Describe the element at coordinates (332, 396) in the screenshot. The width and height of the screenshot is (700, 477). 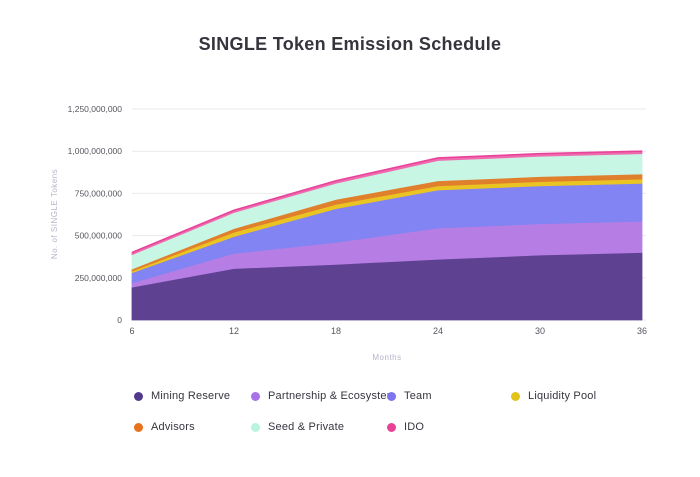
I see `legend-label: Partnership & Ecosystem` at that location.